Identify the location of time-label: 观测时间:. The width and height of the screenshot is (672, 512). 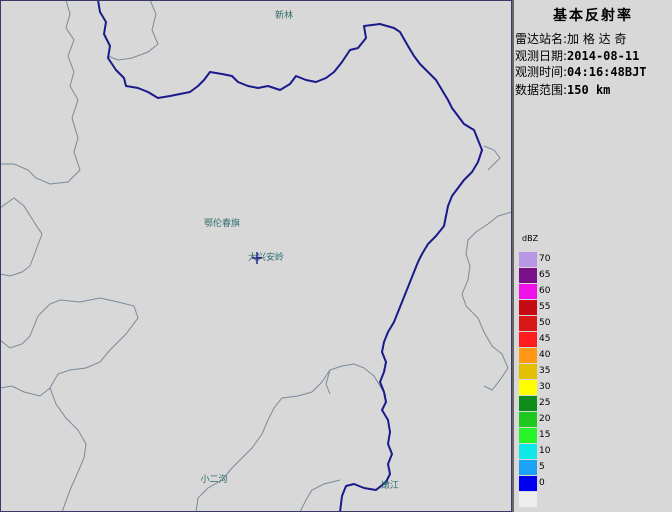
(541, 72).